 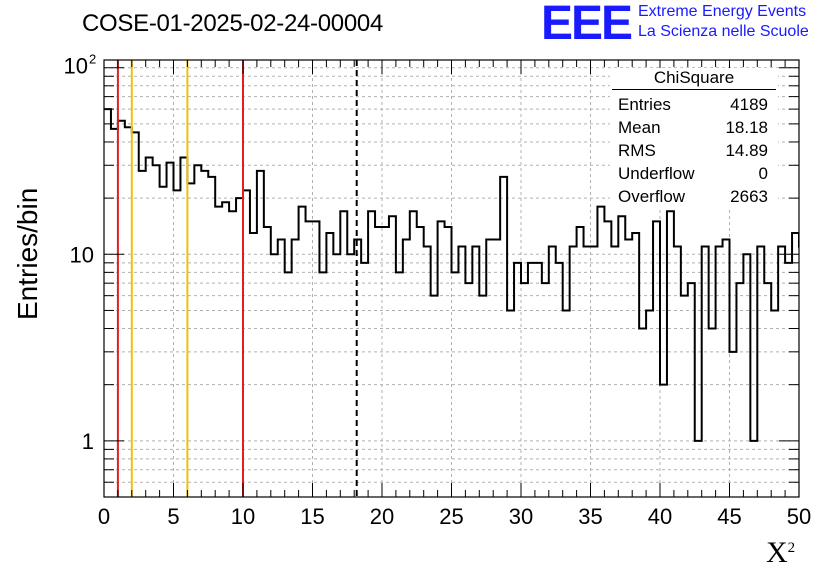 I want to click on logo-line-2: La Scienza nelle Scuole, so click(x=723, y=31).